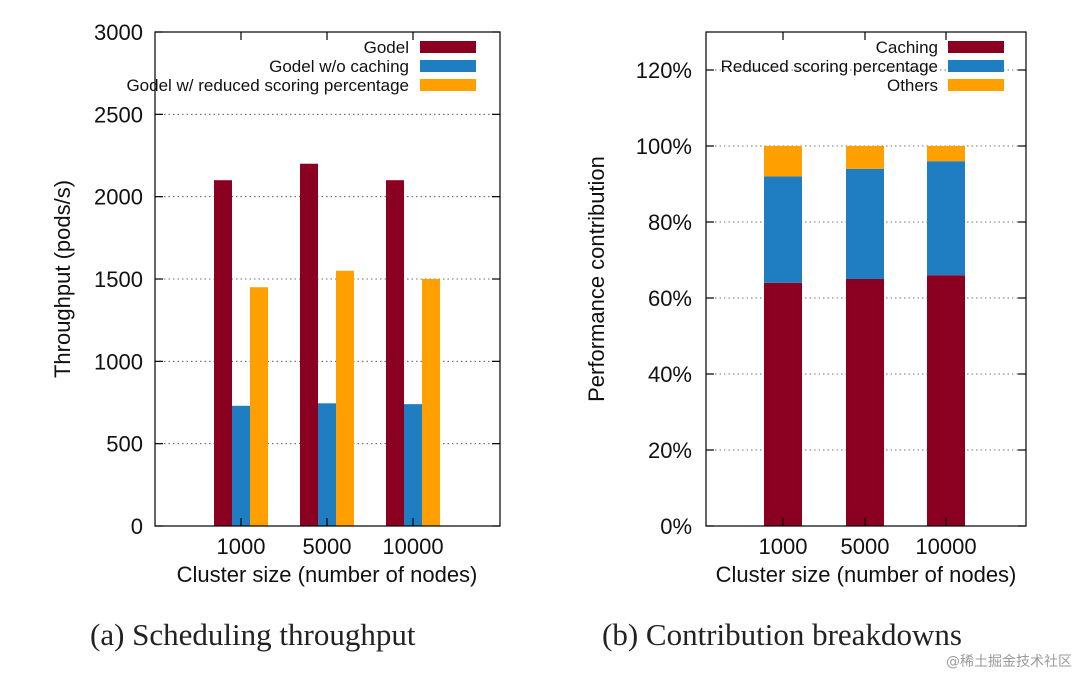 The width and height of the screenshot is (1080, 675). Describe the element at coordinates (137, 526) in the screenshot. I see `chart-a-y-tick-label: 0` at that location.